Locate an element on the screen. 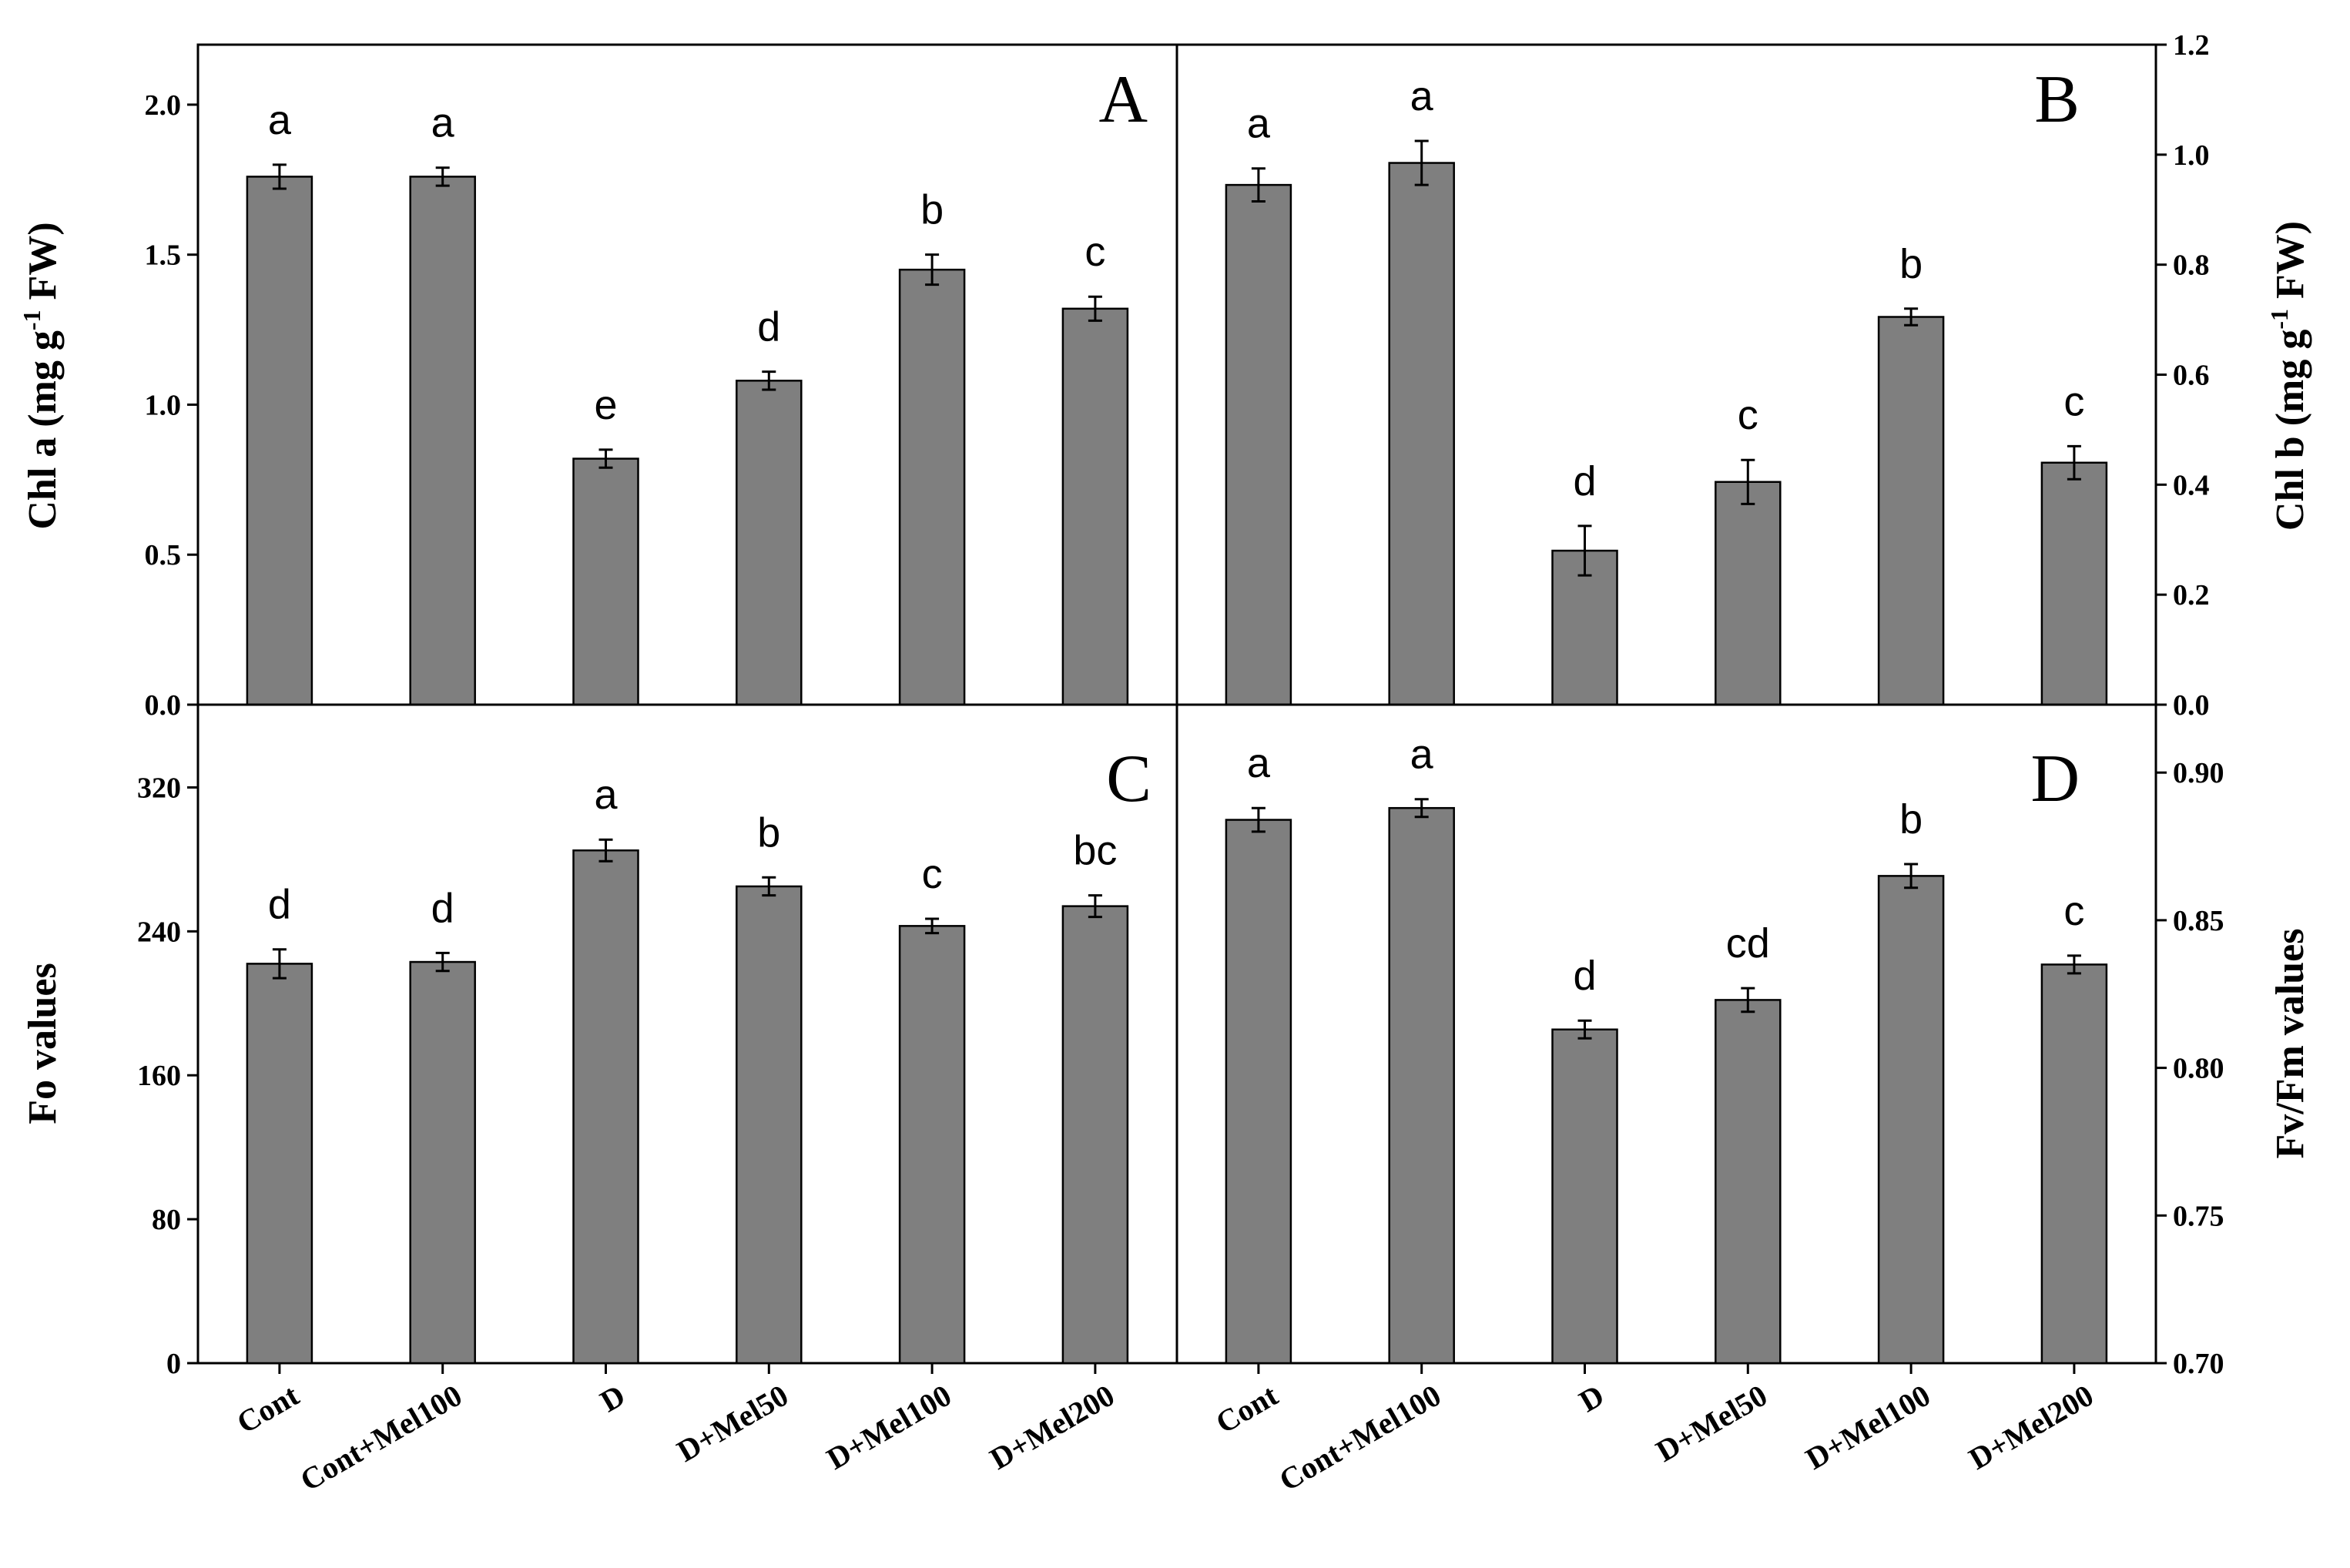  panel-a-y-tick-label: 2.0 is located at coordinates (163, 106).